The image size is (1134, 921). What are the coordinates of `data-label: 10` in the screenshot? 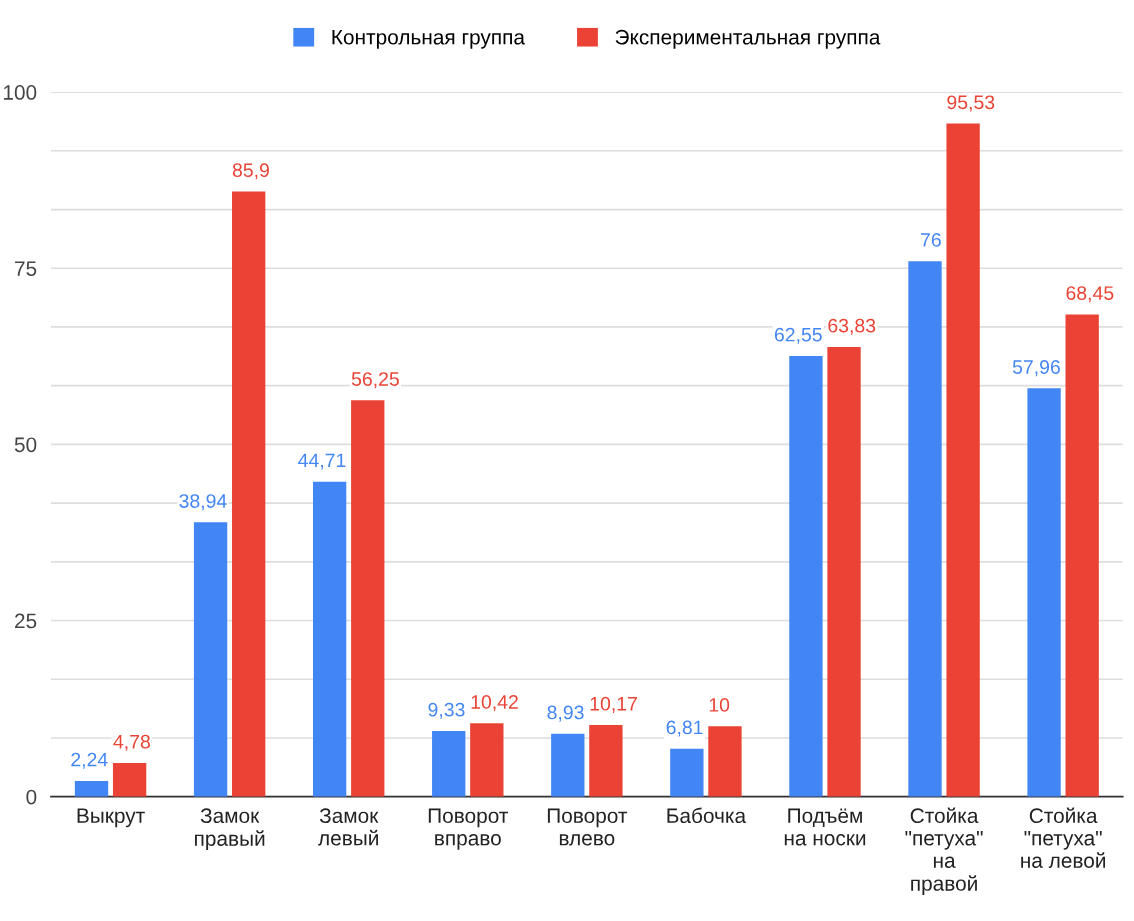 It's located at (719, 705).